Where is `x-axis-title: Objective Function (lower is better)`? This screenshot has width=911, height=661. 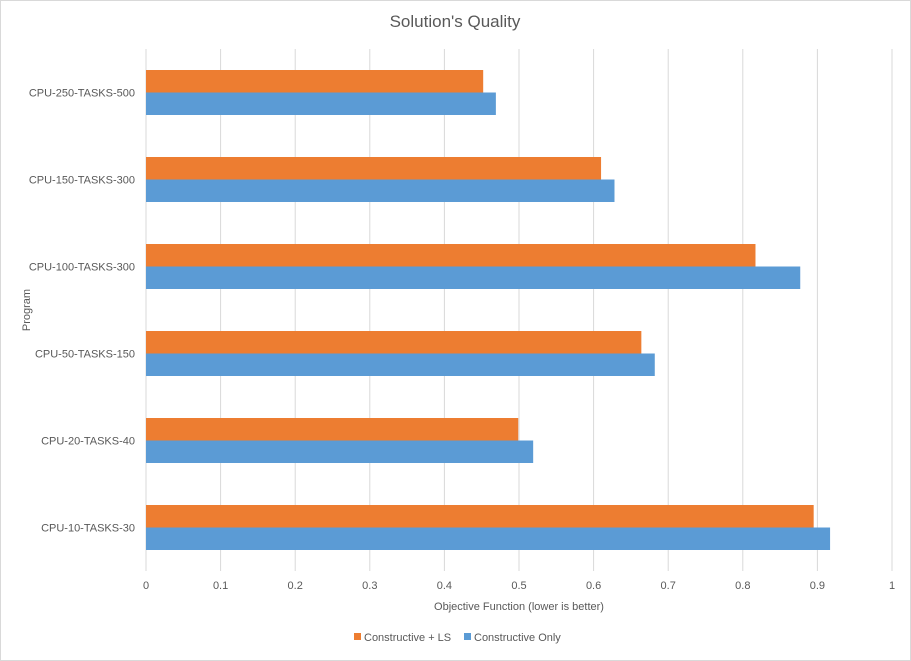 x-axis-title: Objective Function (lower is better) is located at coordinates (519, 607).